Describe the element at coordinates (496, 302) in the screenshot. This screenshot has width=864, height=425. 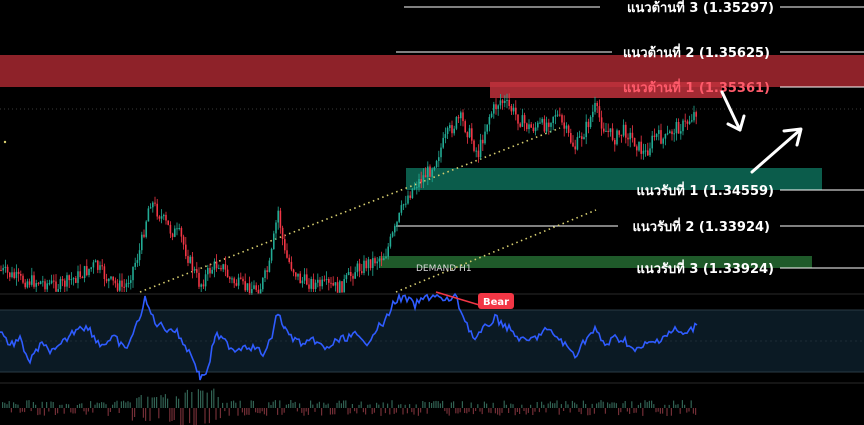
I see `svg-text: Bear` at that location.